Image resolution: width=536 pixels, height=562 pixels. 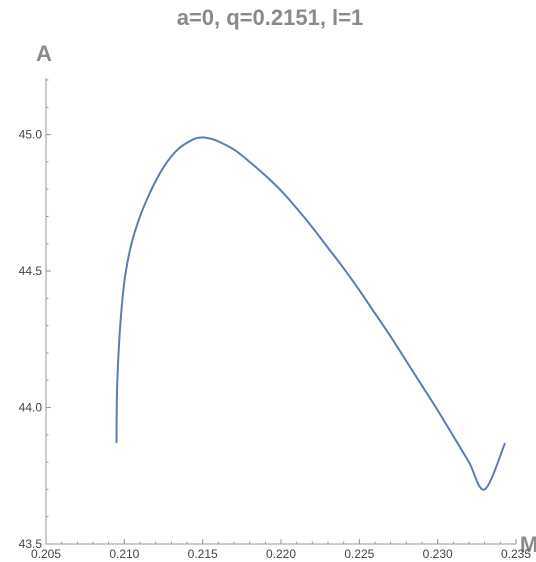 I want to click on x-tick-label: 0.210, so click(x=124, y=554).